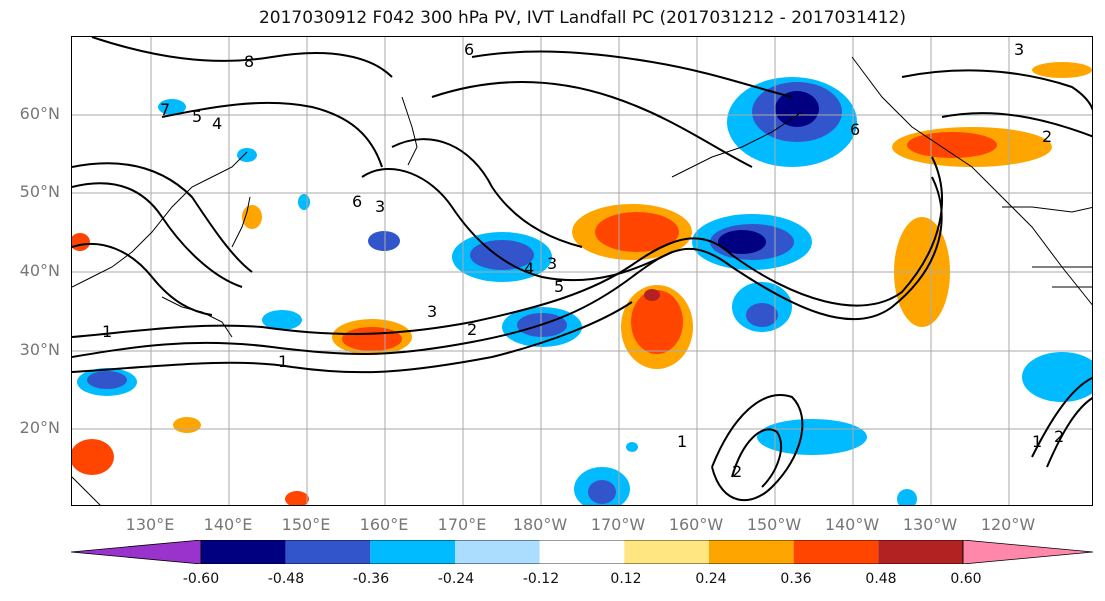 The width and height of the screenshot is (1105, 601). I want to click on lat-label: 40°N, so click(39, 270).